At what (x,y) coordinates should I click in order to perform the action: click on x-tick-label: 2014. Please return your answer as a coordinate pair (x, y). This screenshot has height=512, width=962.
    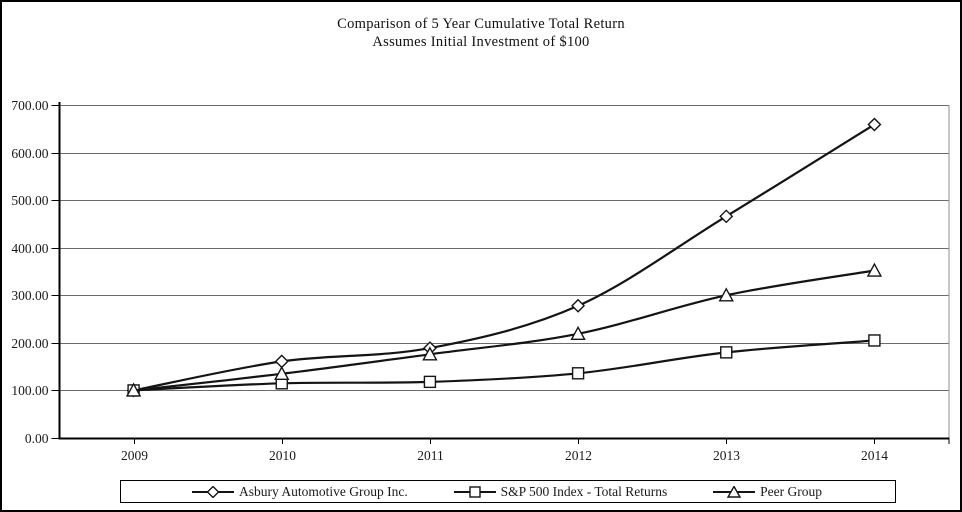
    Looking at the image, I should click on (874, 455).